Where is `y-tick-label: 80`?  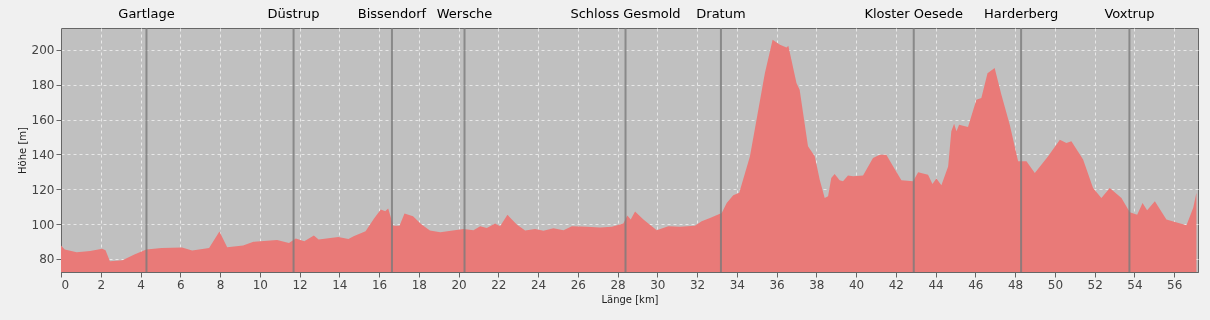 y-tick-label: 80 is located at coordinates (47, 259).